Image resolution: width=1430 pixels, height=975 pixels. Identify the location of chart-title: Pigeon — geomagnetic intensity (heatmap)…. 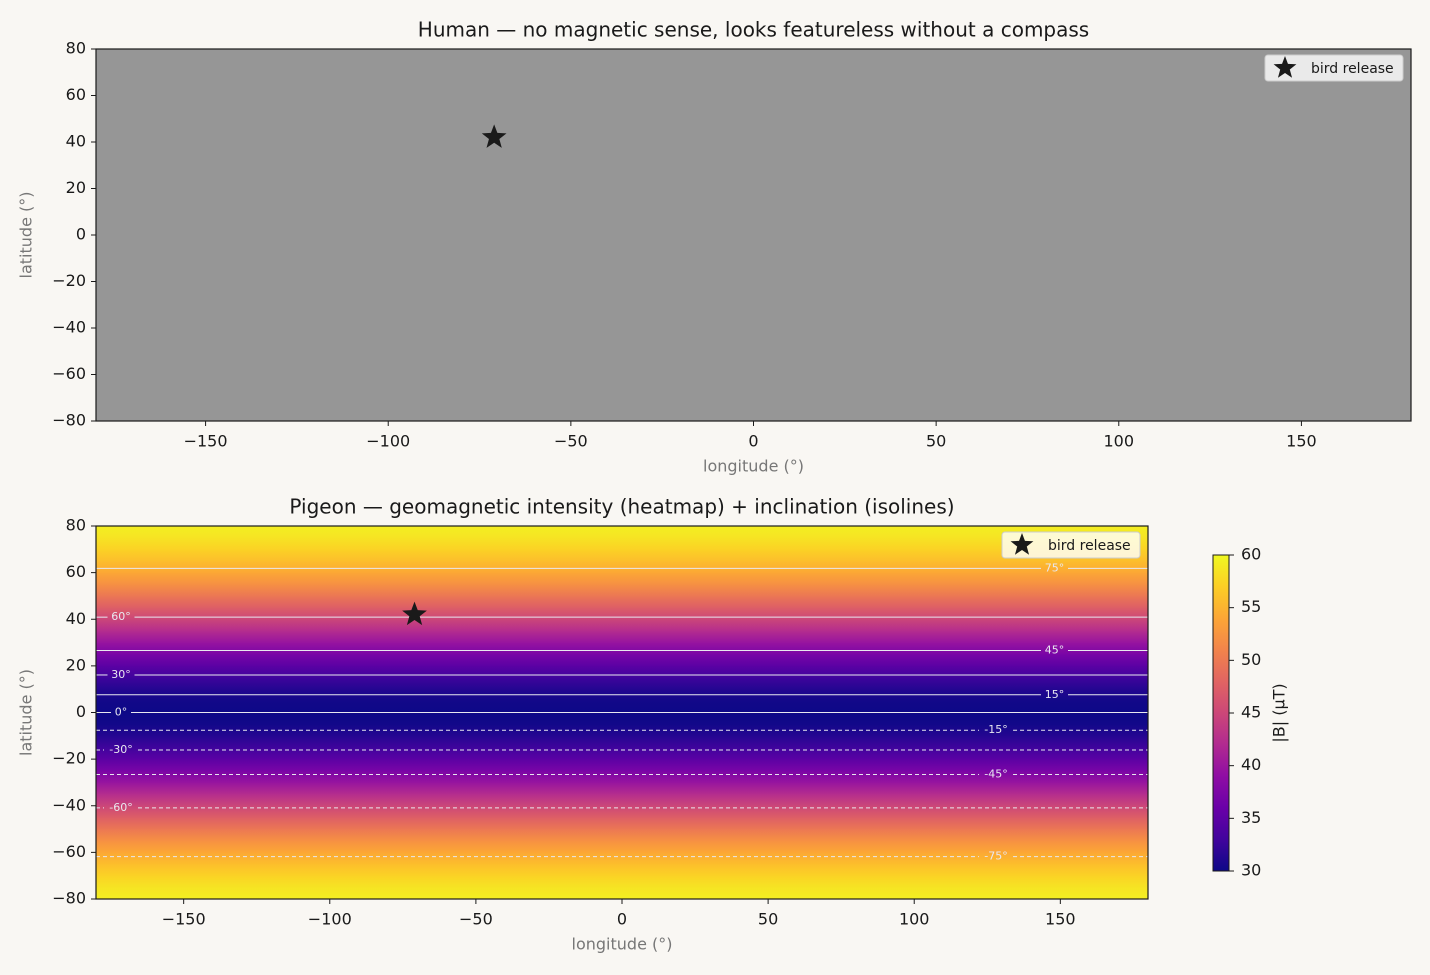
(621, 507).